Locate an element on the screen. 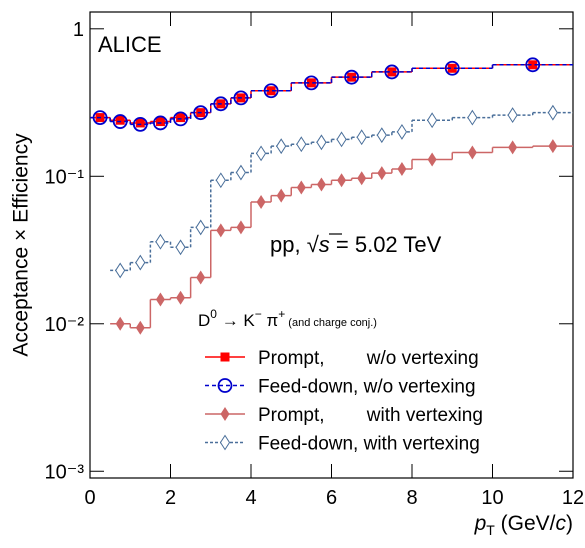  system-label: pp, √s = 5.02 TeV is located at coordinates (356, 244).